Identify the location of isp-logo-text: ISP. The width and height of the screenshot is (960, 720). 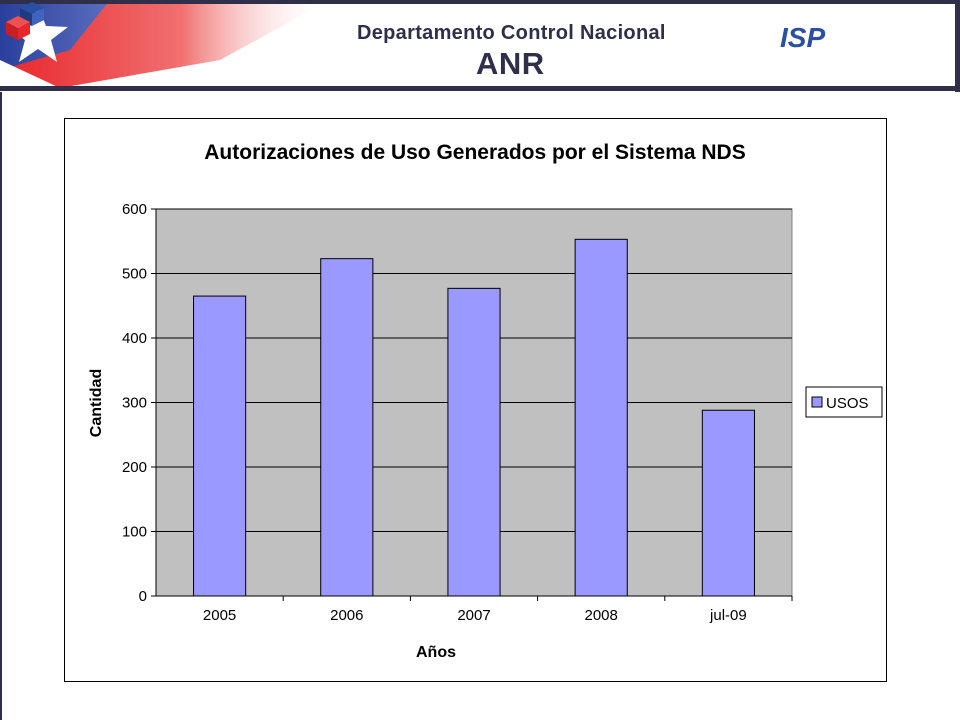
(803, 37).